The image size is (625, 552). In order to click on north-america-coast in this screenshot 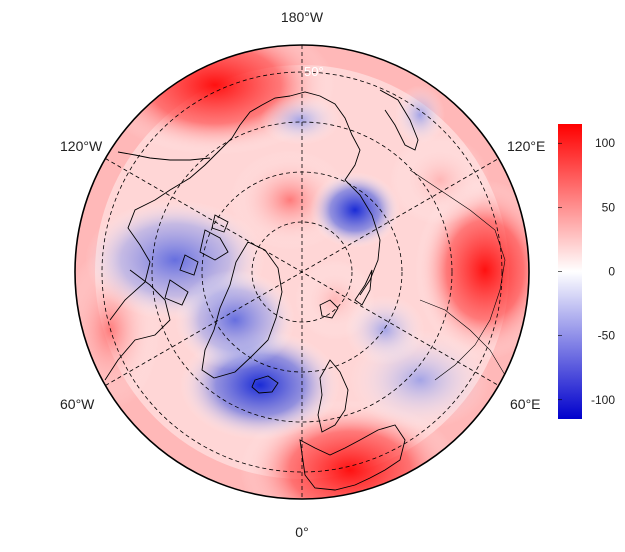, I will do `click(175, 222)`.